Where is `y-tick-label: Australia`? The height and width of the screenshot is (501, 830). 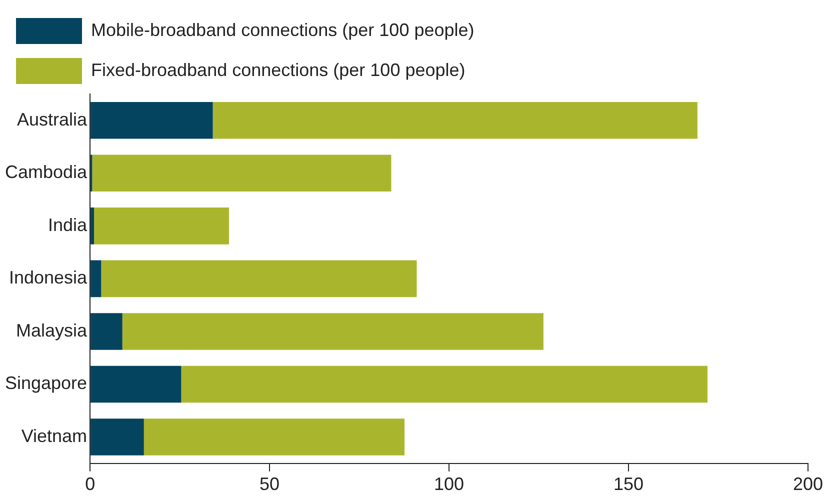 y-tick-label: Australia is located at coordinates (52, 119).